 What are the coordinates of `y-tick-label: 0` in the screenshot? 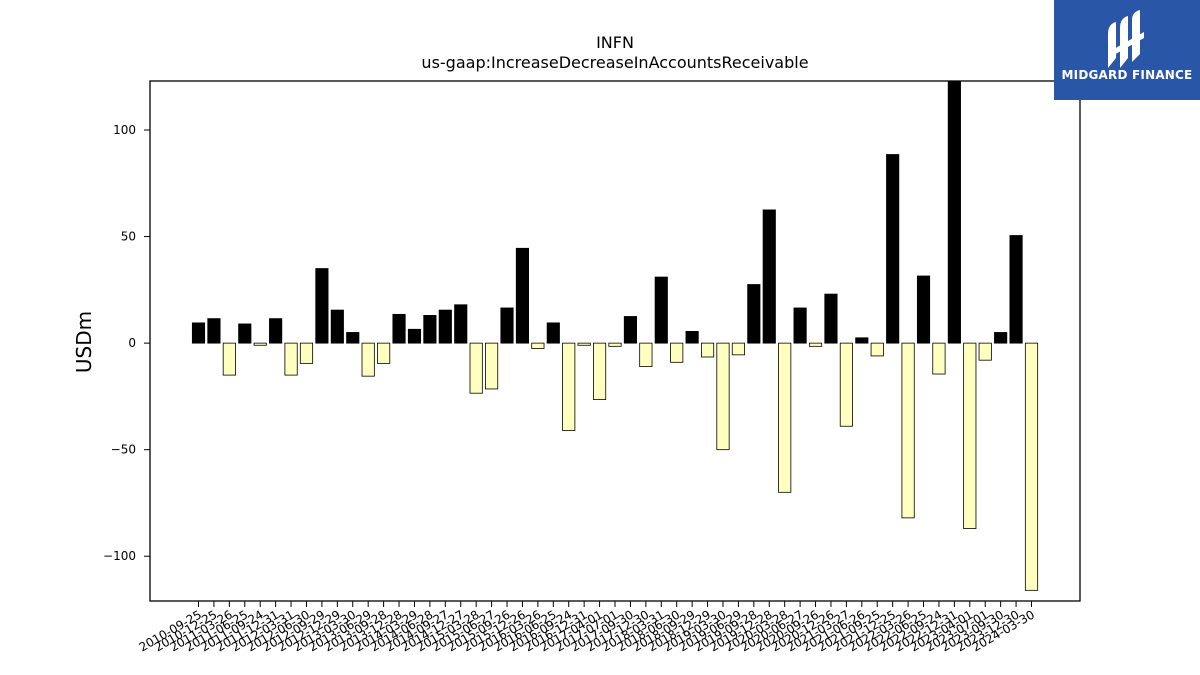 It's located at (132, 343).